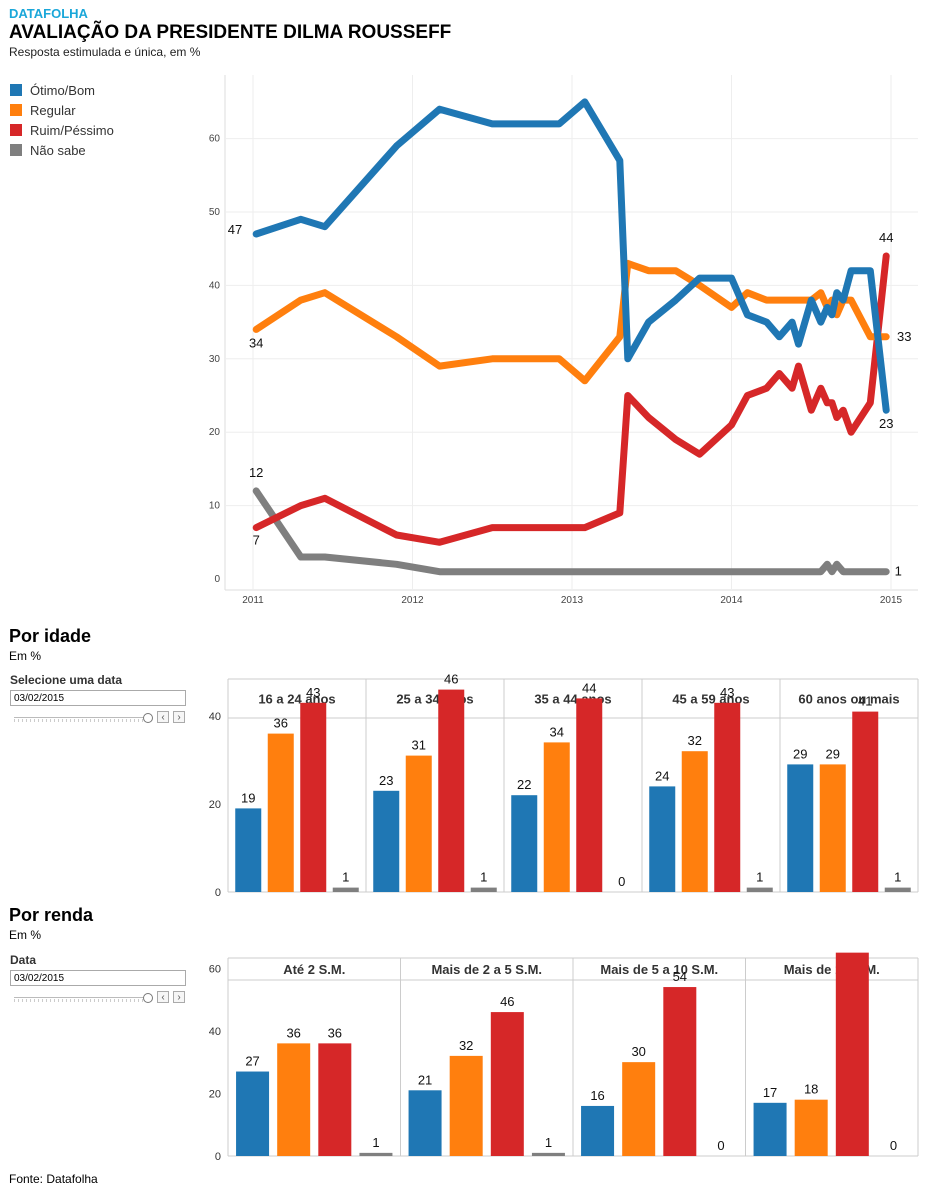  What do you see at coordinates (412, 600) in the screenshot?
I see `x-tick-label: 2012` at bounding box center [412, 600].